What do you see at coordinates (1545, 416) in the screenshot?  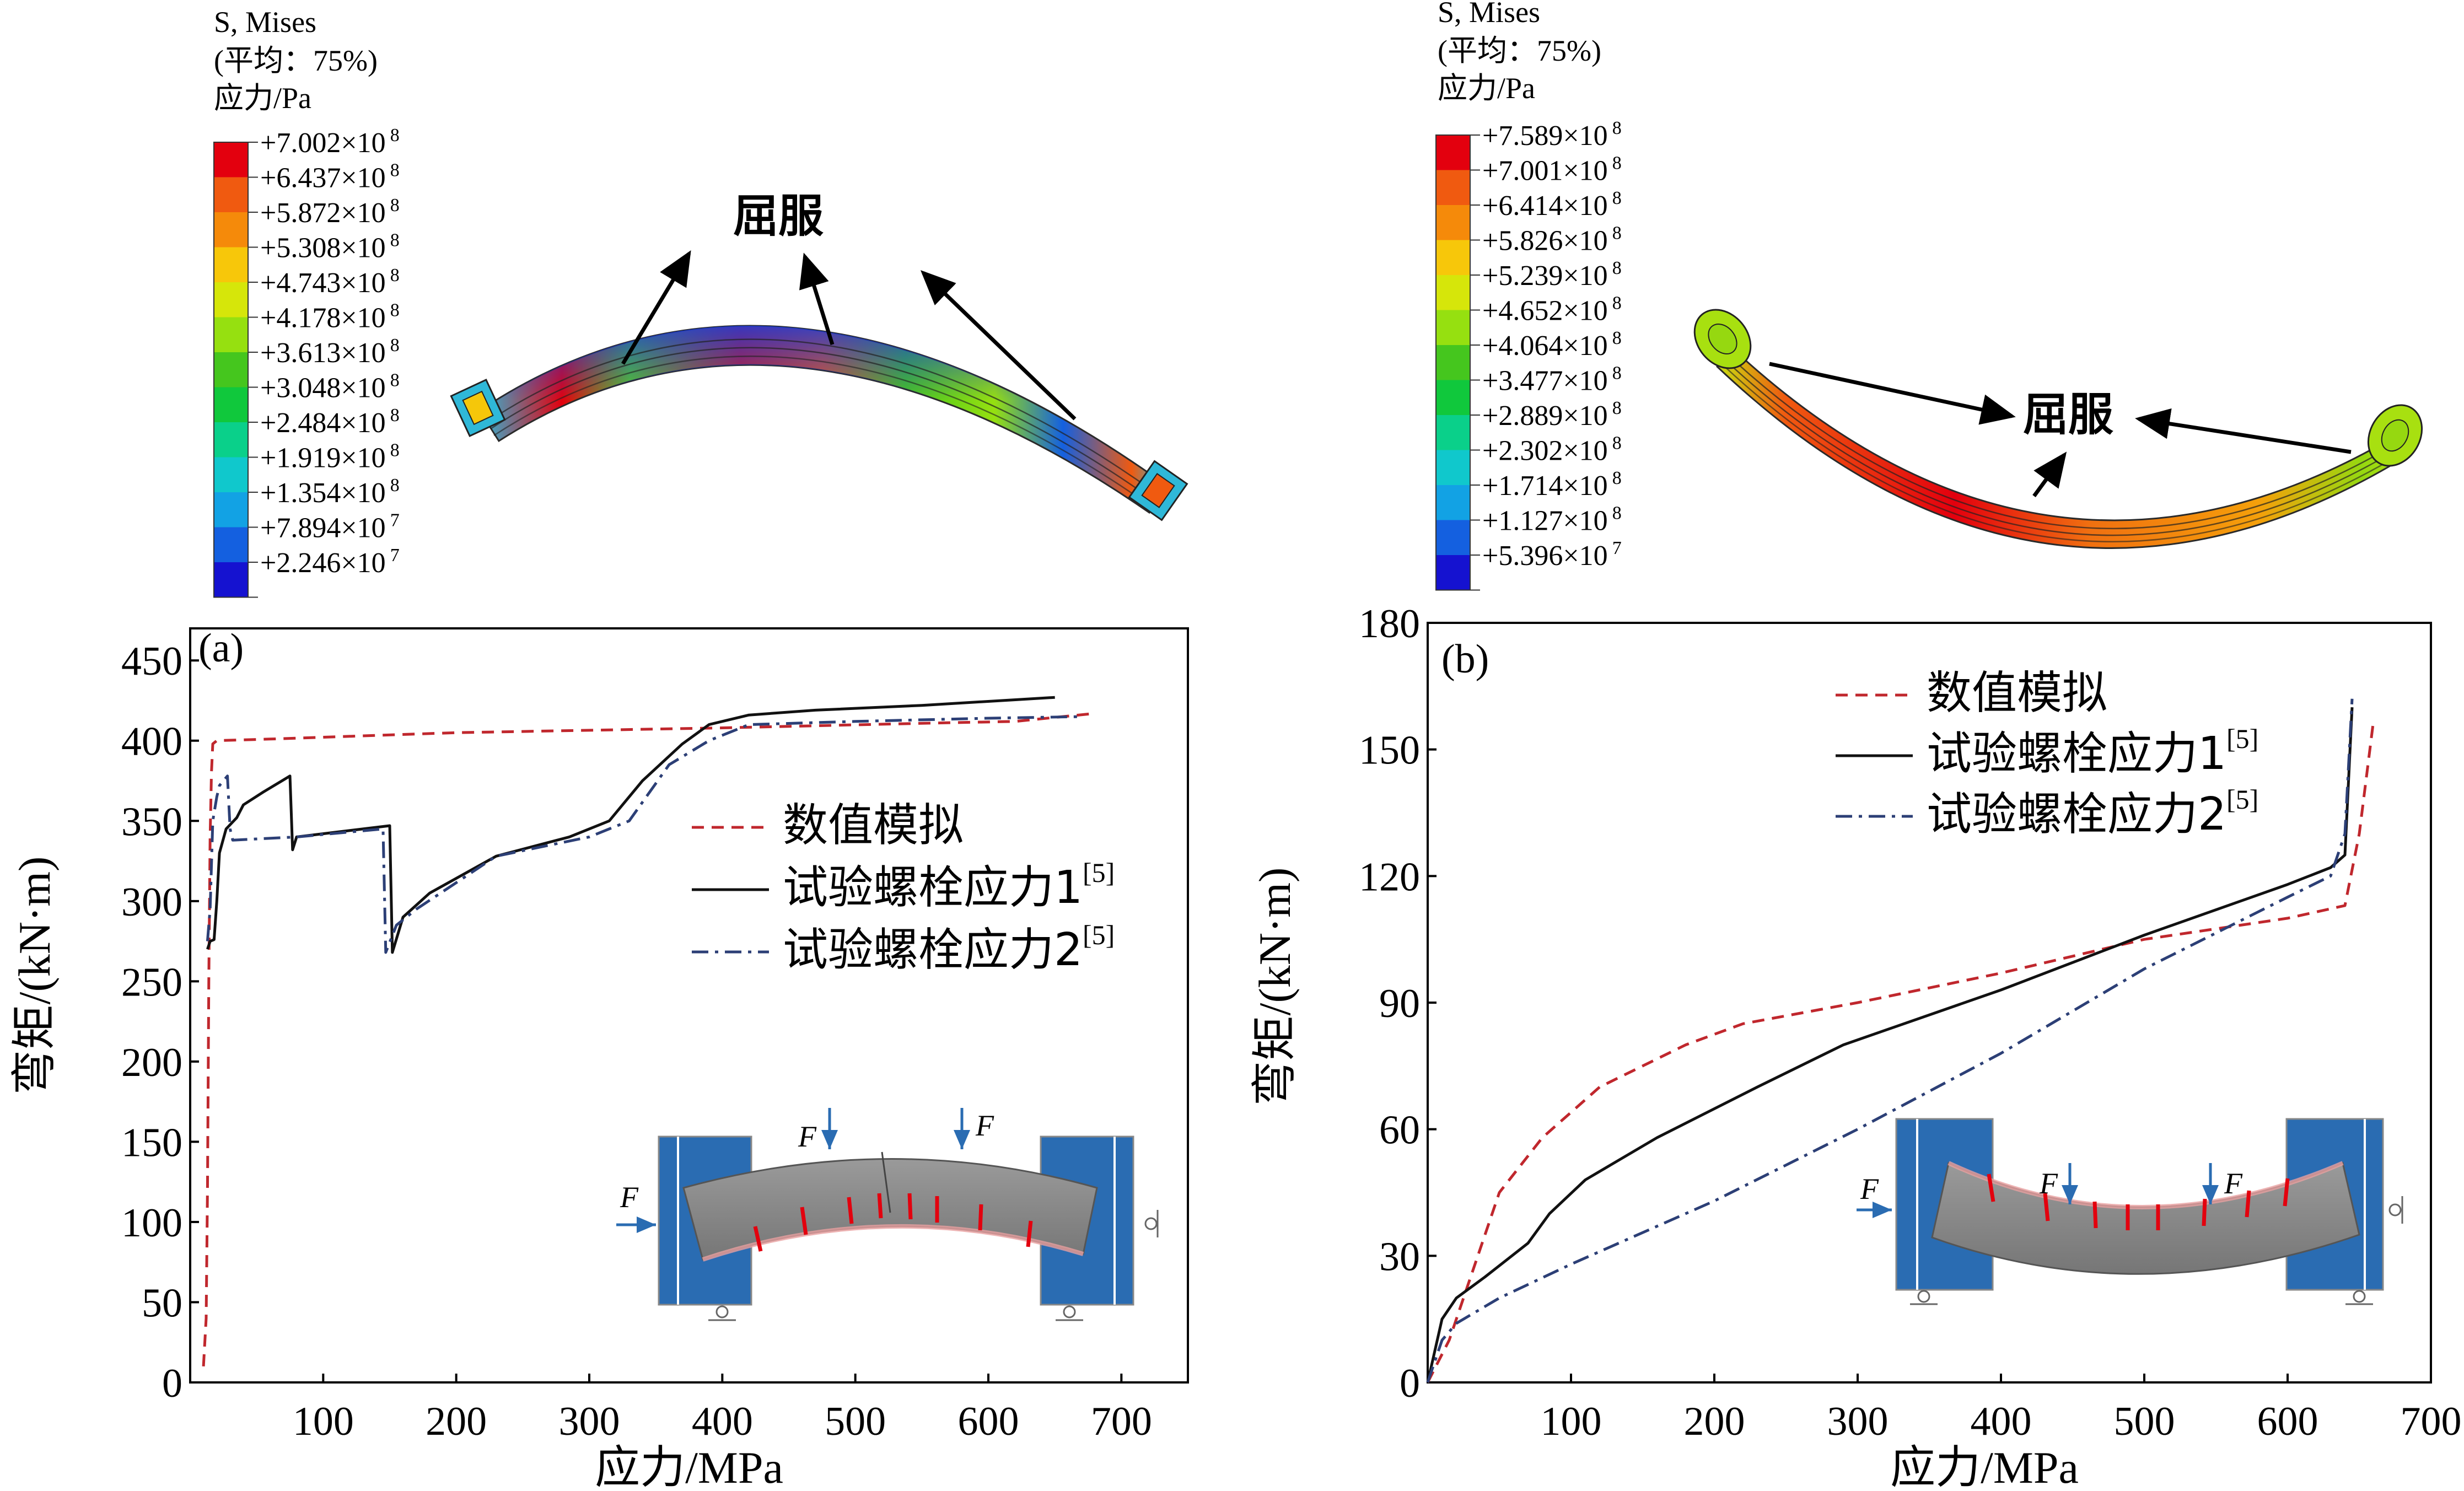 I see `colorbar-level-label: +2.889×10` at bounding box center [1545, 416].